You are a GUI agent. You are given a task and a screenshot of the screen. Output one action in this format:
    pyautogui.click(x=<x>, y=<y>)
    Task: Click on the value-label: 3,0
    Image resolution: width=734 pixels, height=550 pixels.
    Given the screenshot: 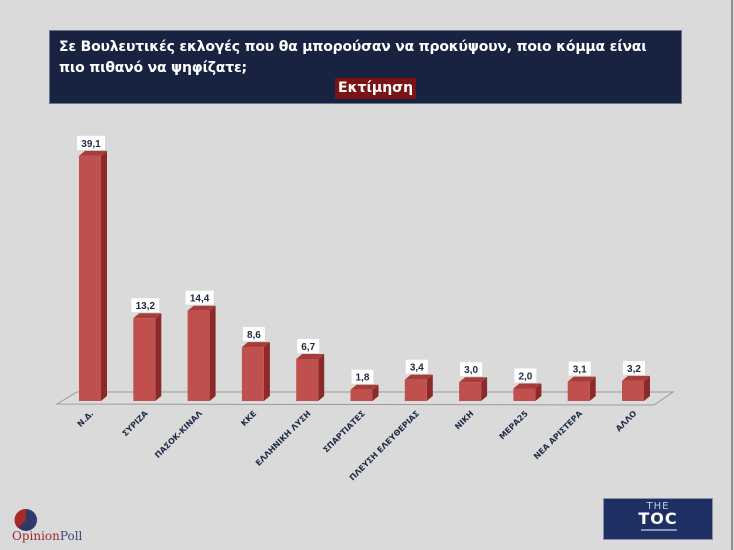 What is the action you would take?
    pyautogui.click(x=471, y=370)
    